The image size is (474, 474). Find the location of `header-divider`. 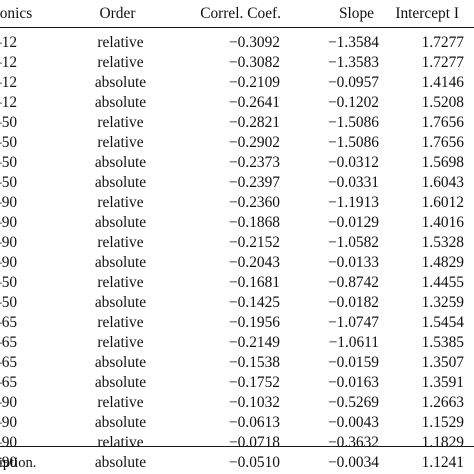

header-divider is located at coordinates (237, 27).